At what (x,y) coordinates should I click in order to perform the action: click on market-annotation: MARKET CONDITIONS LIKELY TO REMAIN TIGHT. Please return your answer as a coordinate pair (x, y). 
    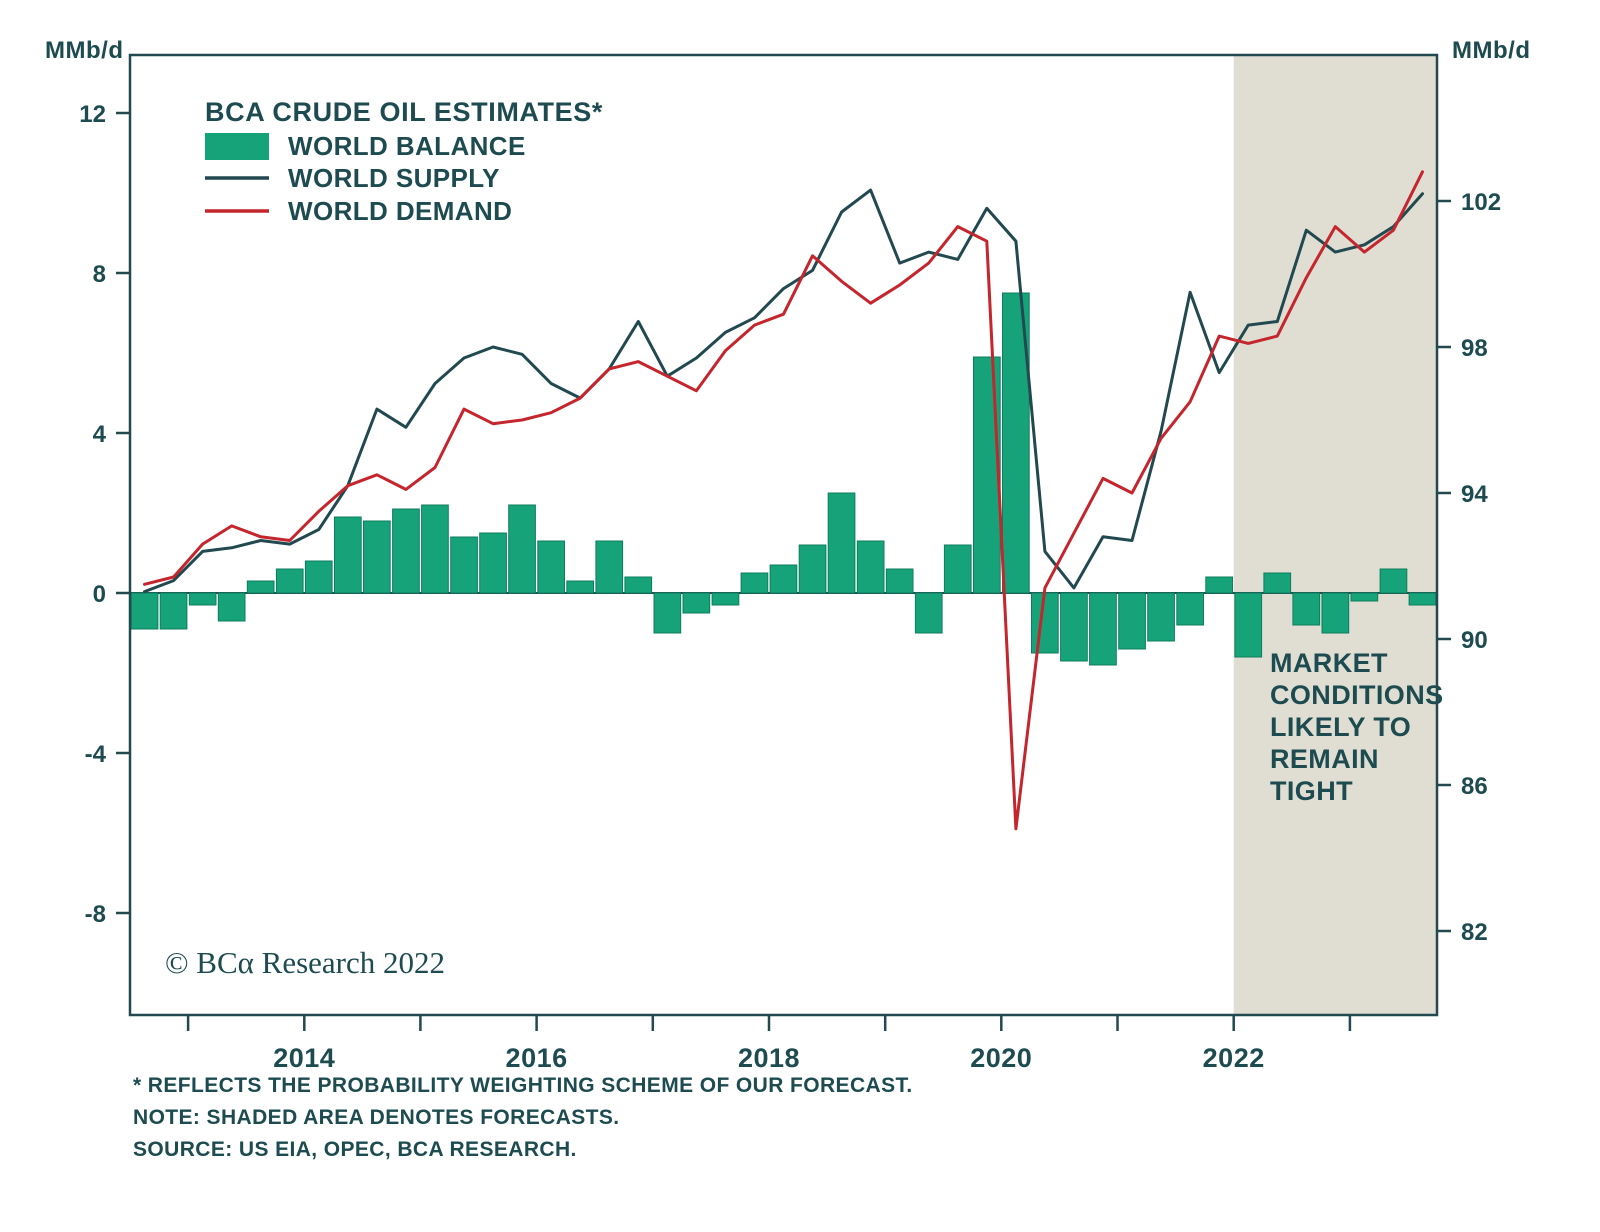
    Looking at the image, I should click on (1360, 727).